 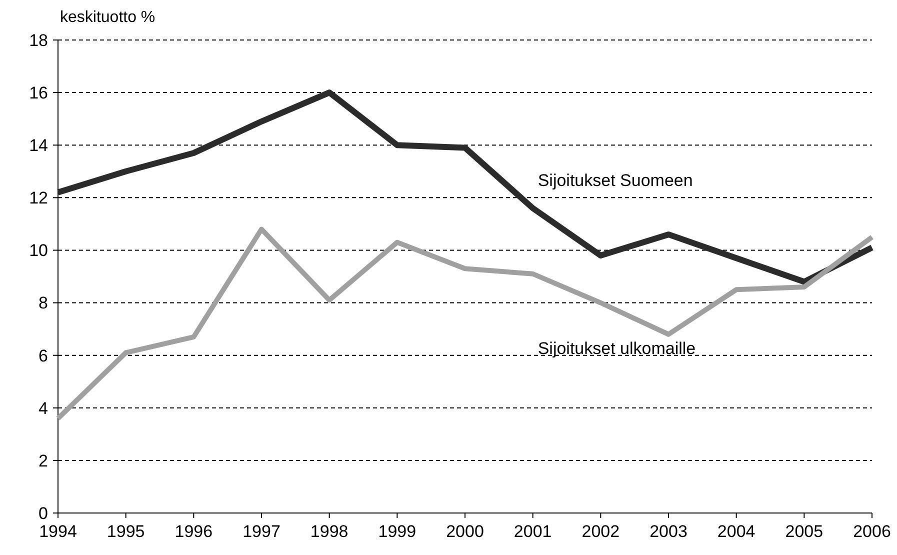 I want to click on y-tick-label: 12, so click(x=38, y=198).